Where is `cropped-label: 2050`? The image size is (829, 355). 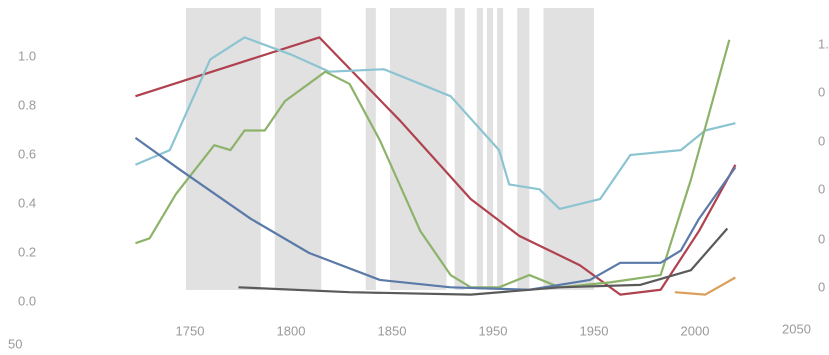 cropped-label: 2050 is located at coordinates (796, 328).